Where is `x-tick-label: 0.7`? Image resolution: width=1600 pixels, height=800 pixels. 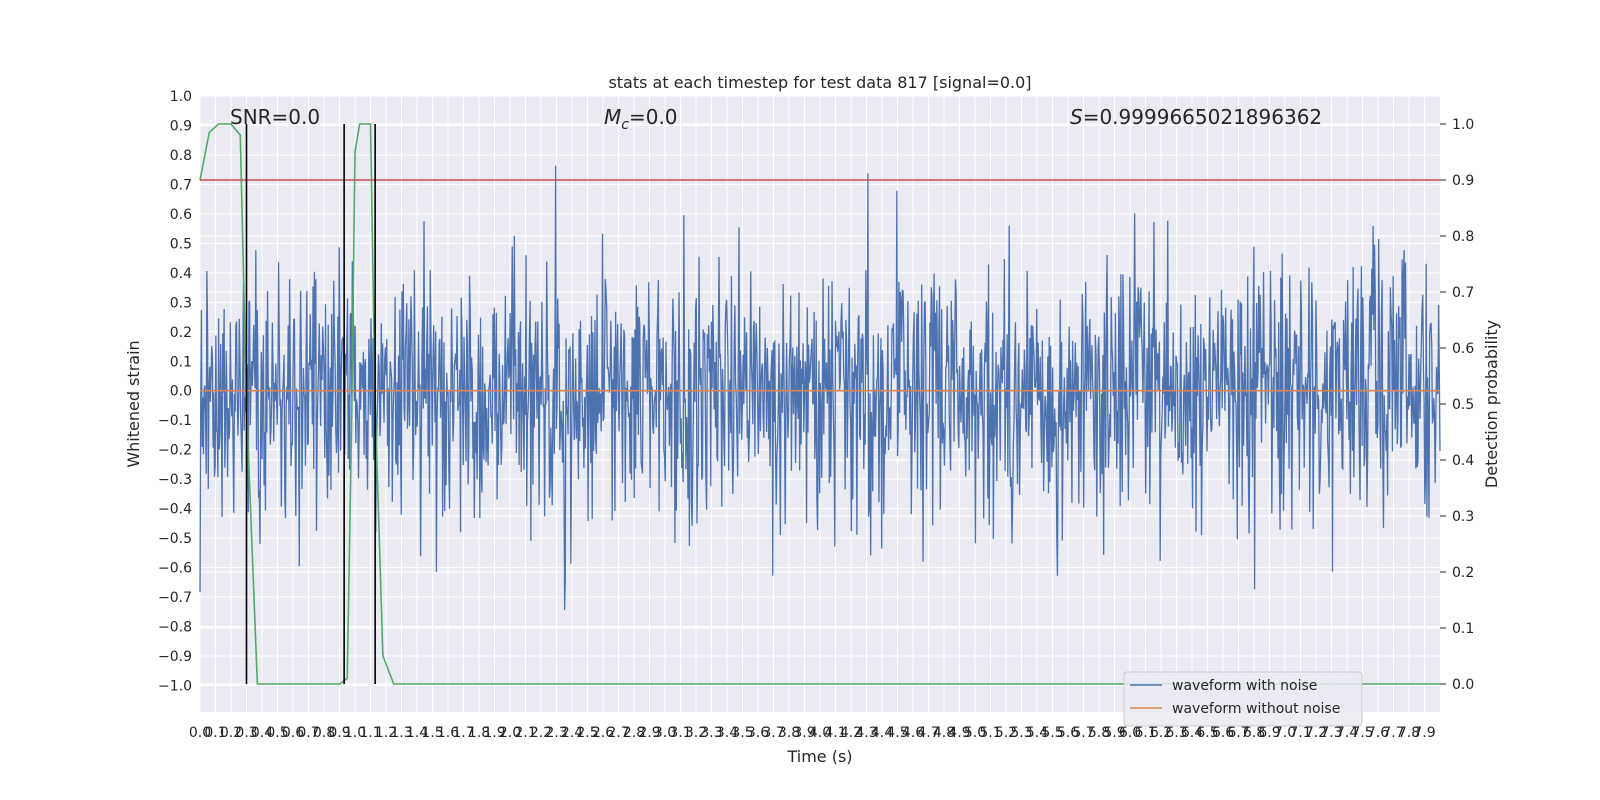
x-tick-label: 0.7 is located at coordinates (308, 733).